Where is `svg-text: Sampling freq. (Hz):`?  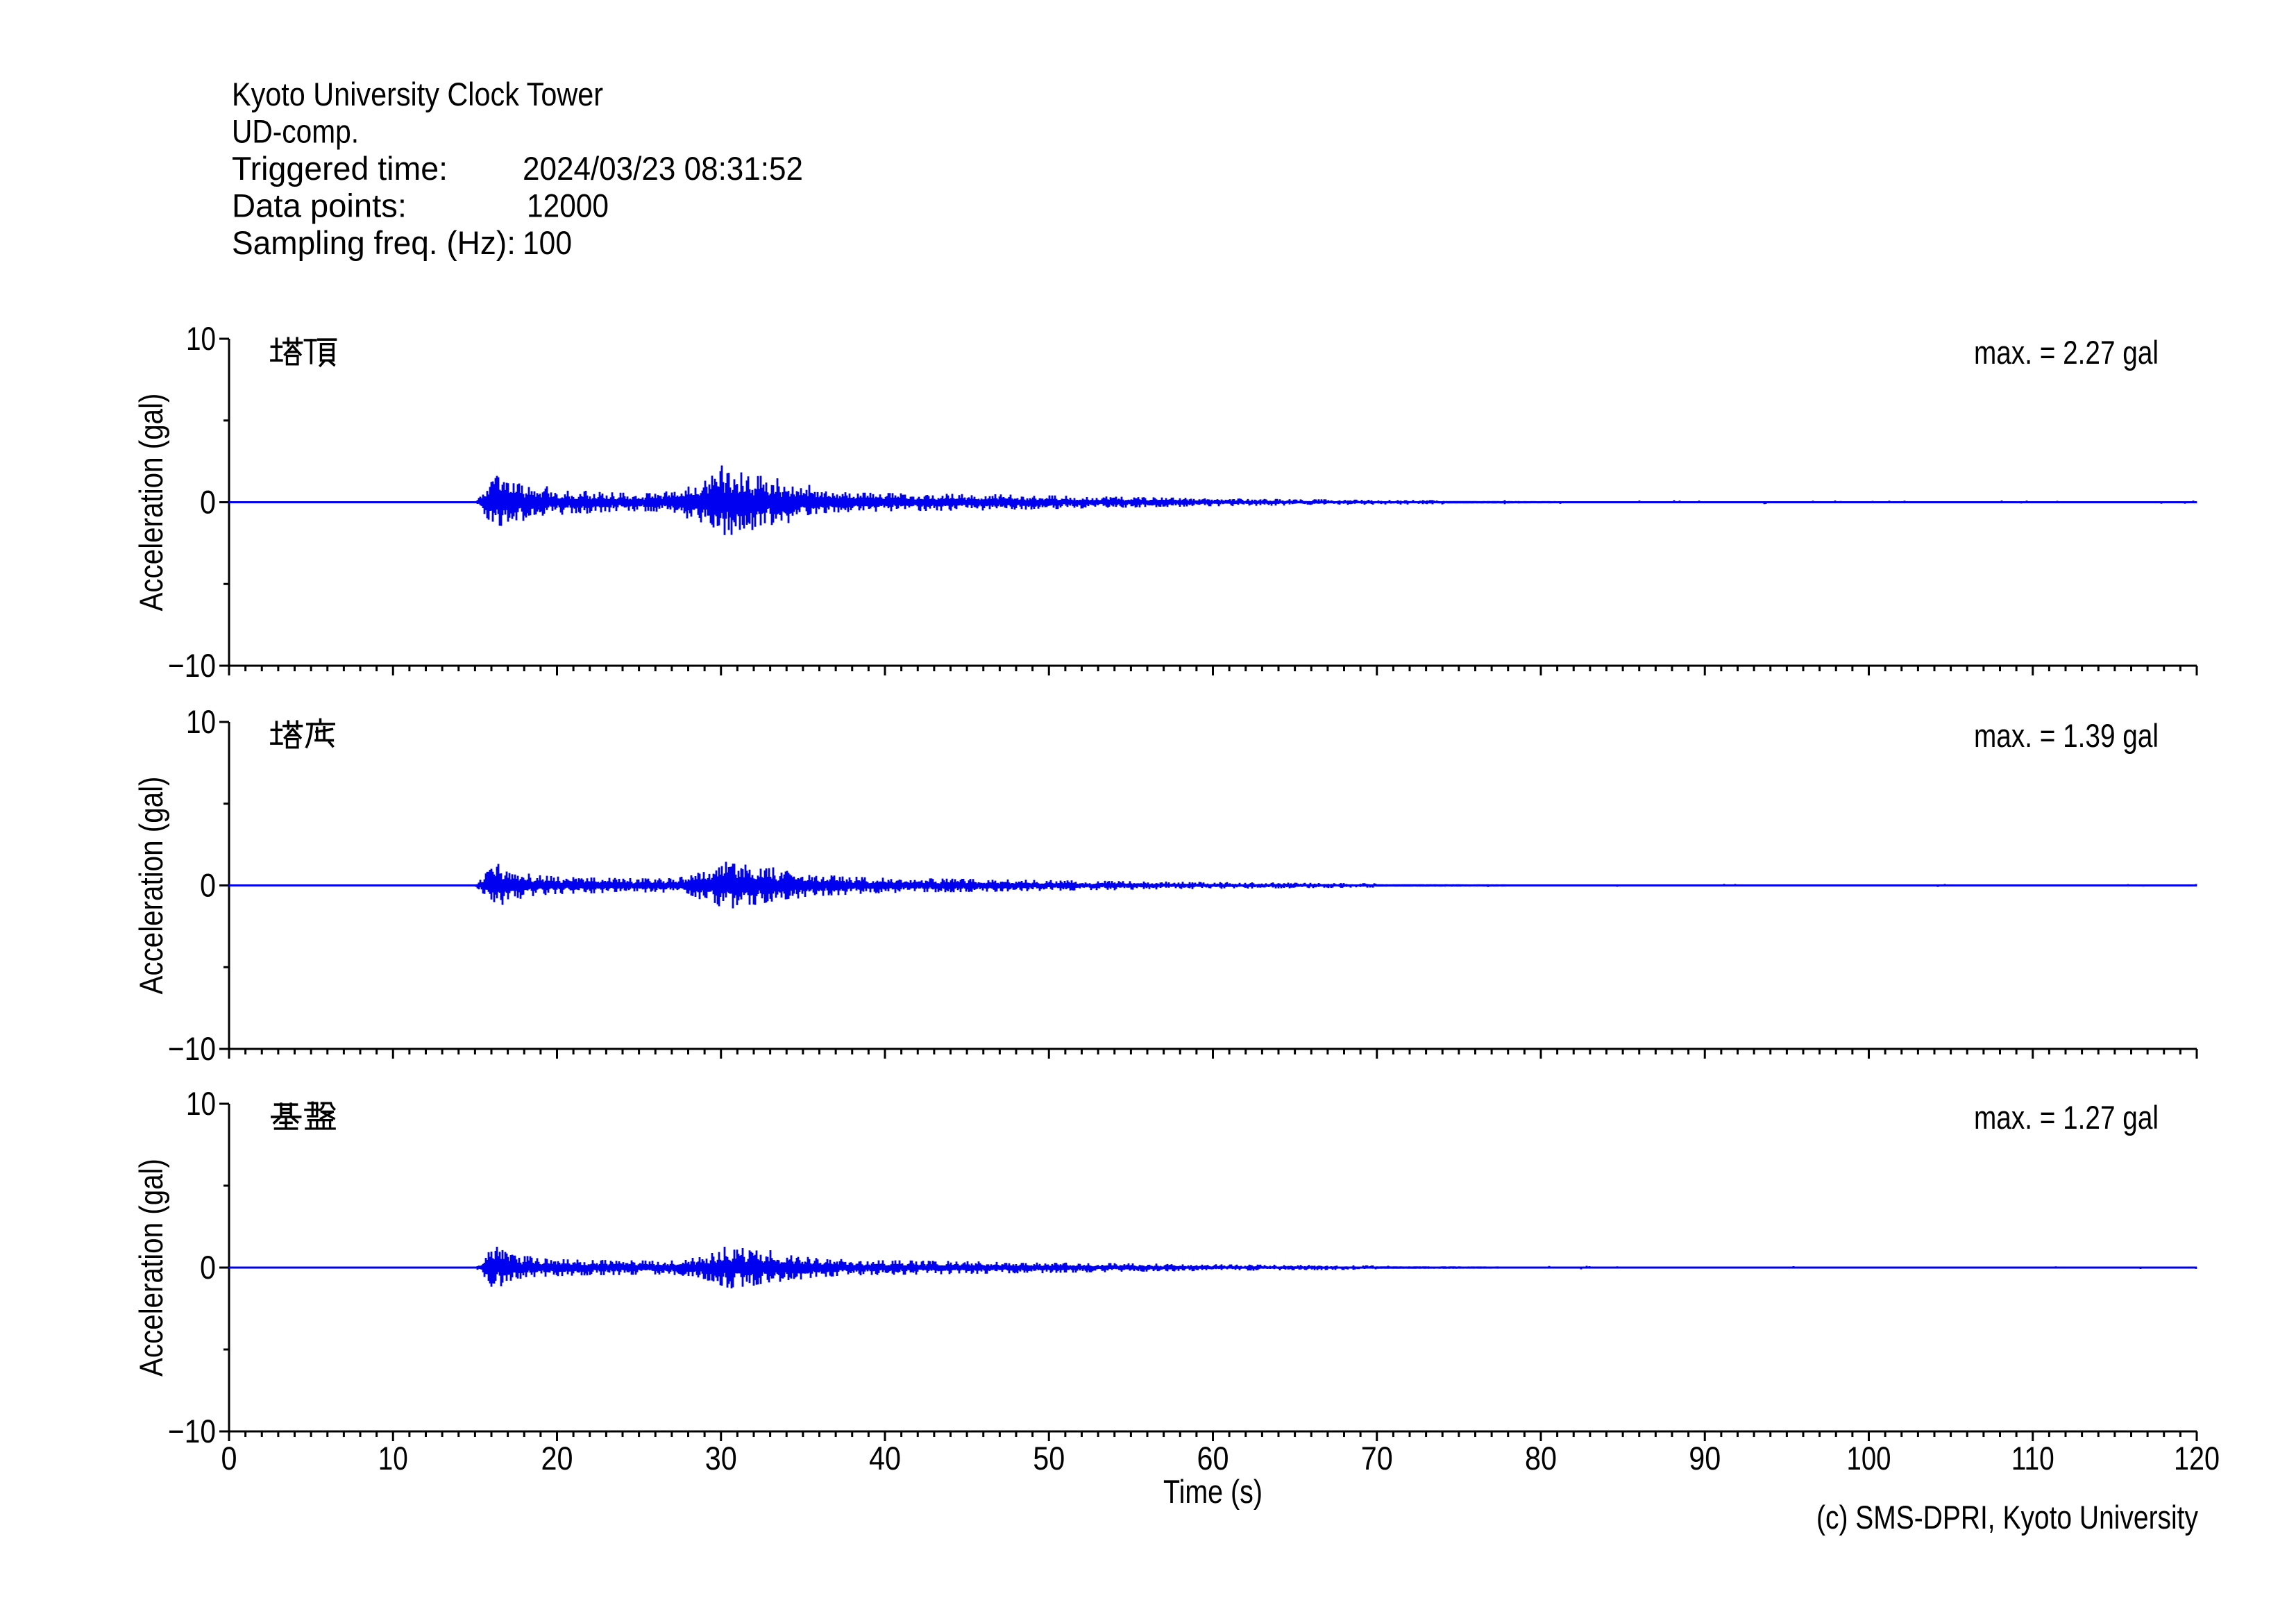 svg-text: Sampling freq. (Hz): is located at coordinates (374, 242).